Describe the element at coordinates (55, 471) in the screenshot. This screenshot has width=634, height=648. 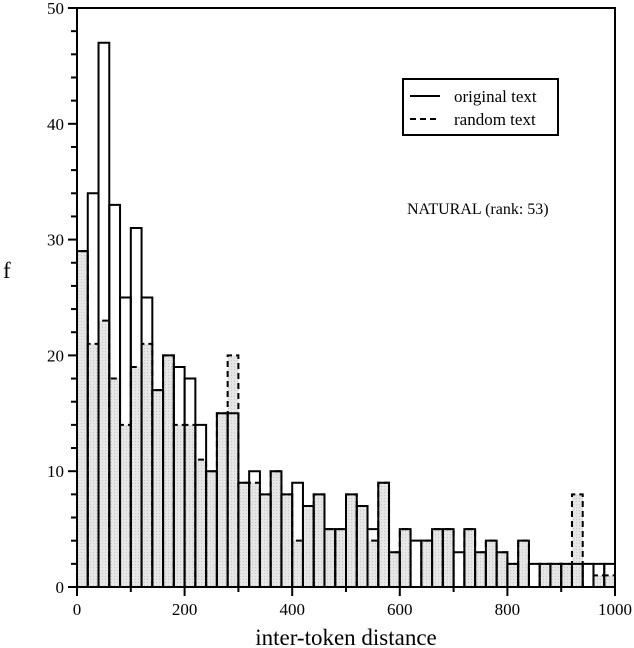
I see `y-tick-label: 10` at that location.